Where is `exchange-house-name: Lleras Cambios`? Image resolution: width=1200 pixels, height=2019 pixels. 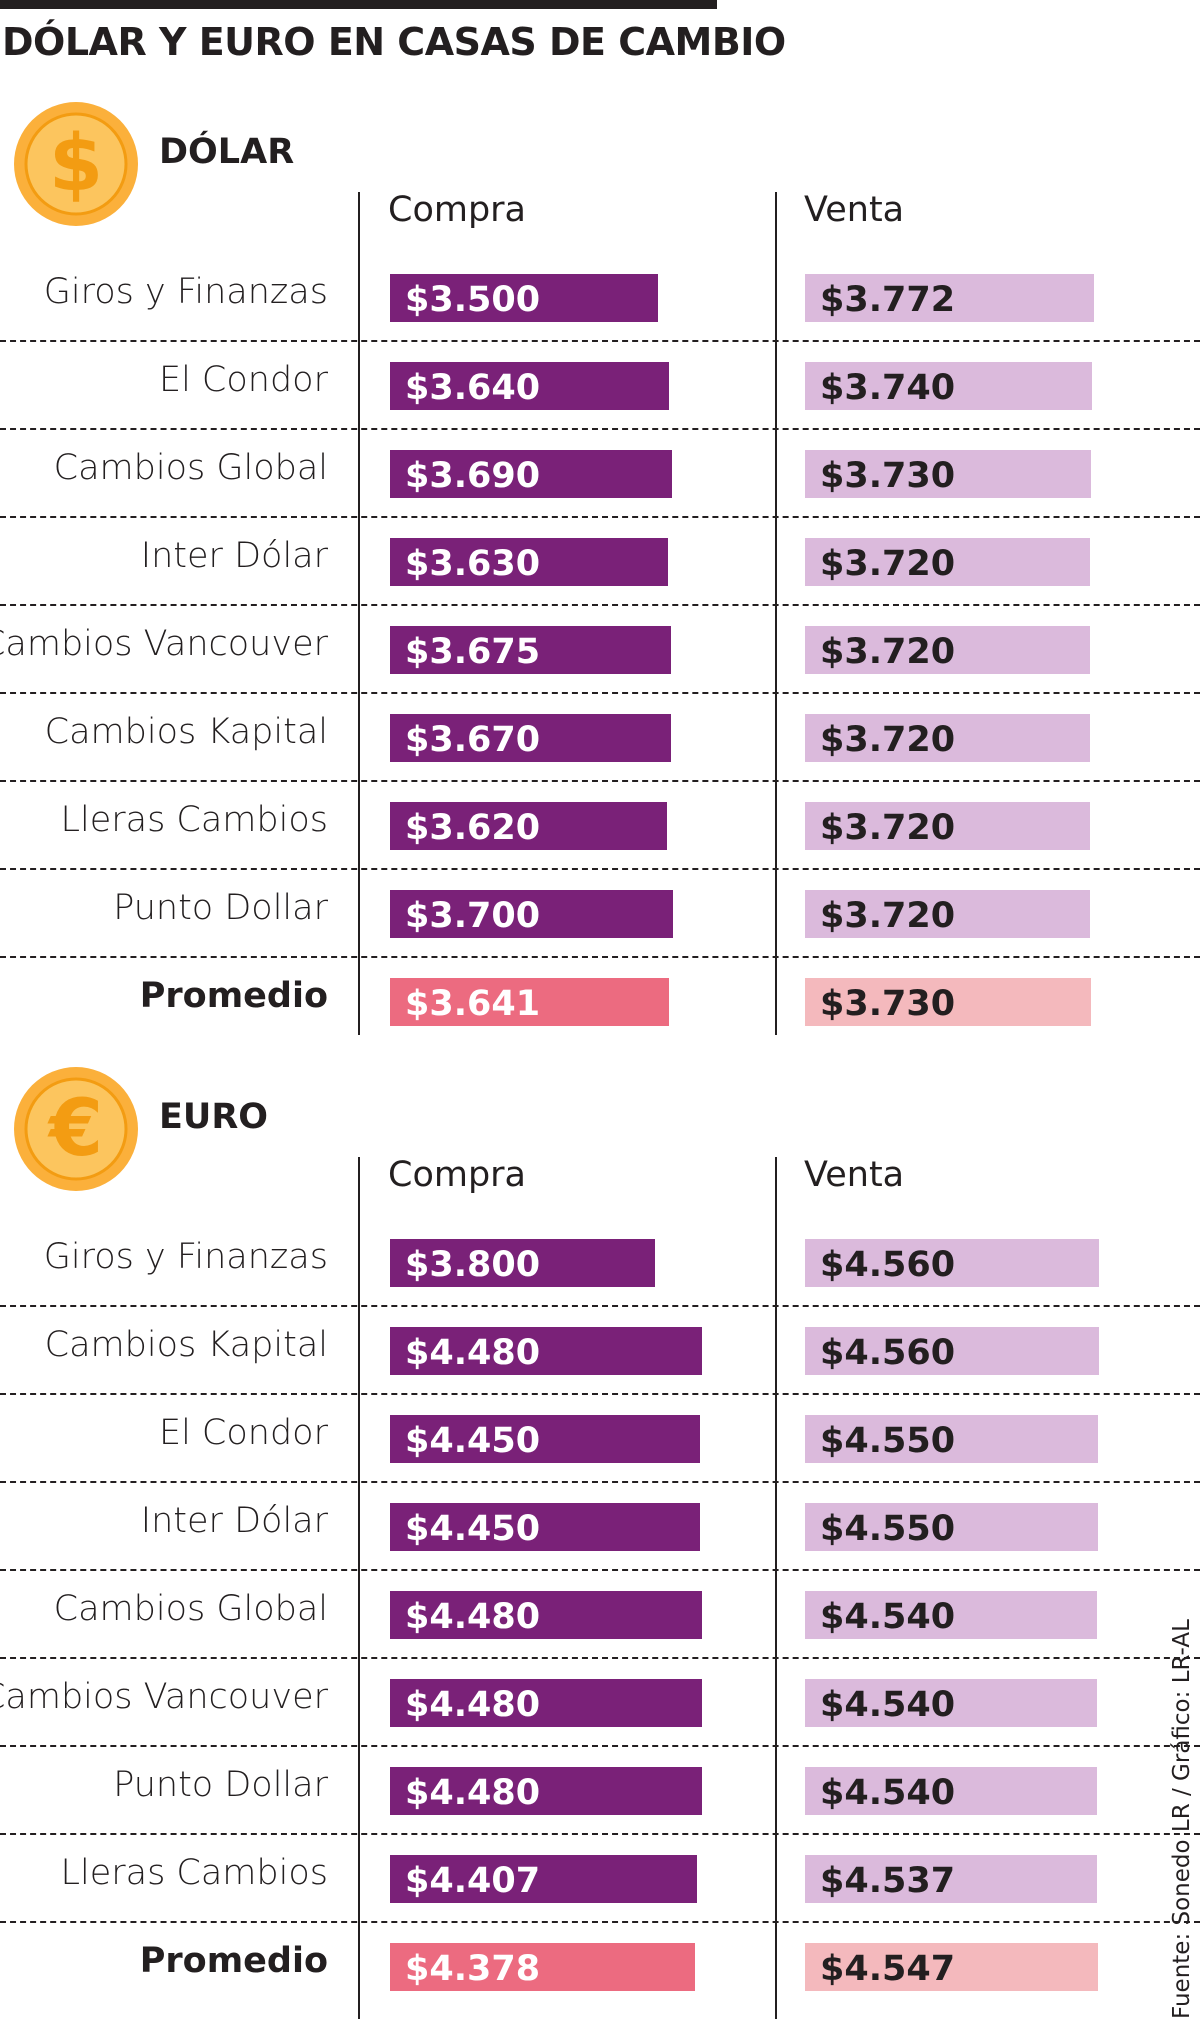
exchange-house-name: Lleras Cambios is located at coordinates (194, 1873).